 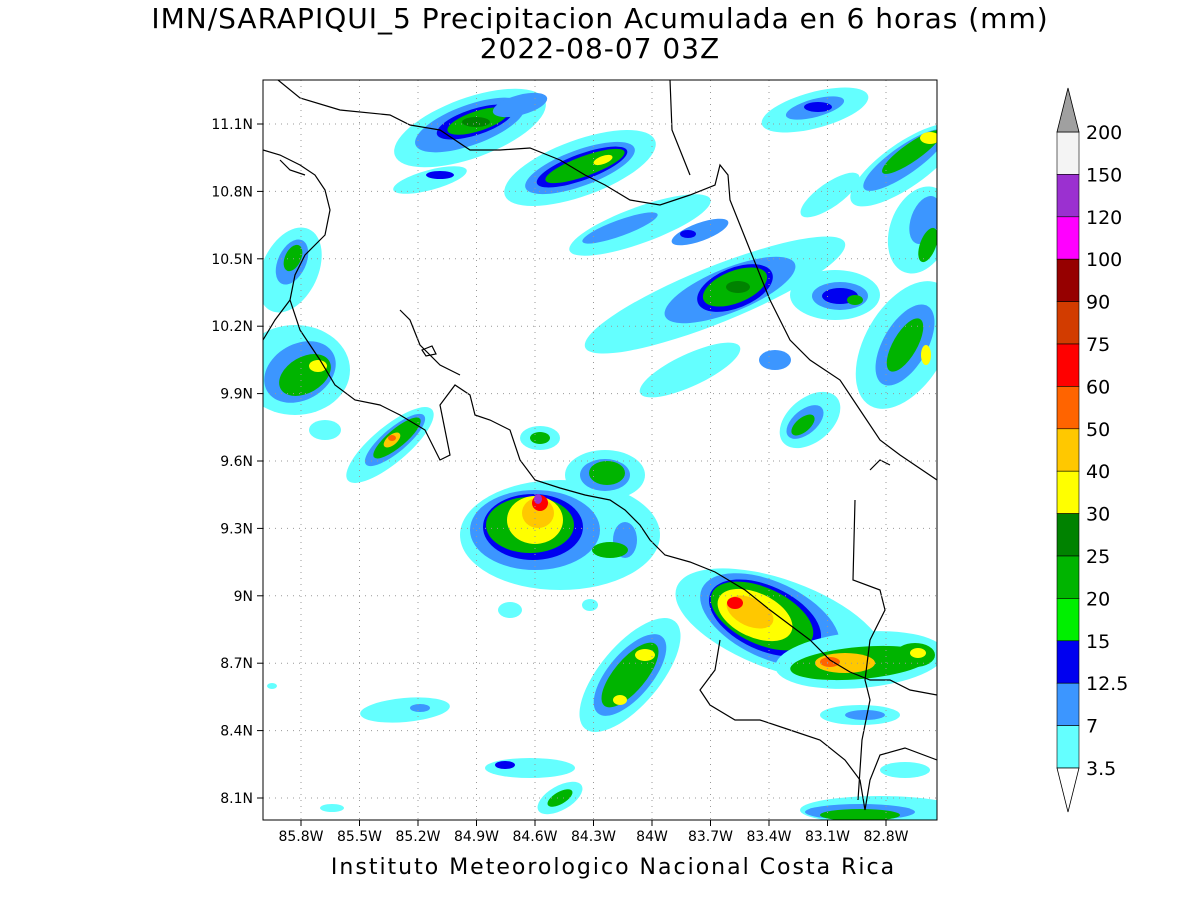 What do you see at coordinates (652, 837) in the screenshot?
I see `lon-tick-label: 84W` at bounding box center [652, 837].